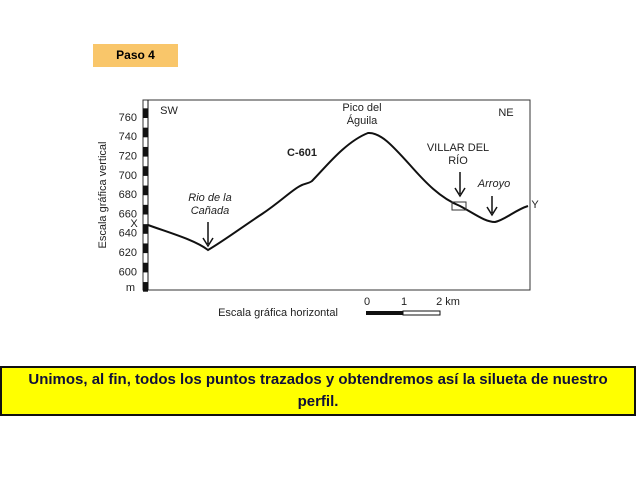 Image resolution: width=640 pixels, height=480 pixels. Describe the element at coordinates (210, 211) in the screenshot. I see `annotation: Cañada` at that location.